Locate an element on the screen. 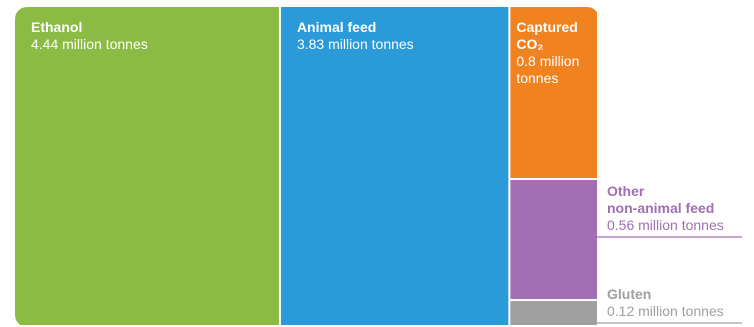 This screenshot has width=754, height=327. label-value-gluten: 0.12 million tonnes is located at coordinates (665, 311).